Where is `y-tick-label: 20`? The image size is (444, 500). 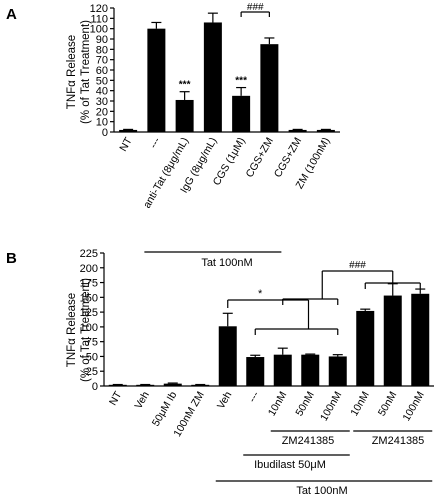
y-tick-label: 20 is located at coordinates (102, 112).